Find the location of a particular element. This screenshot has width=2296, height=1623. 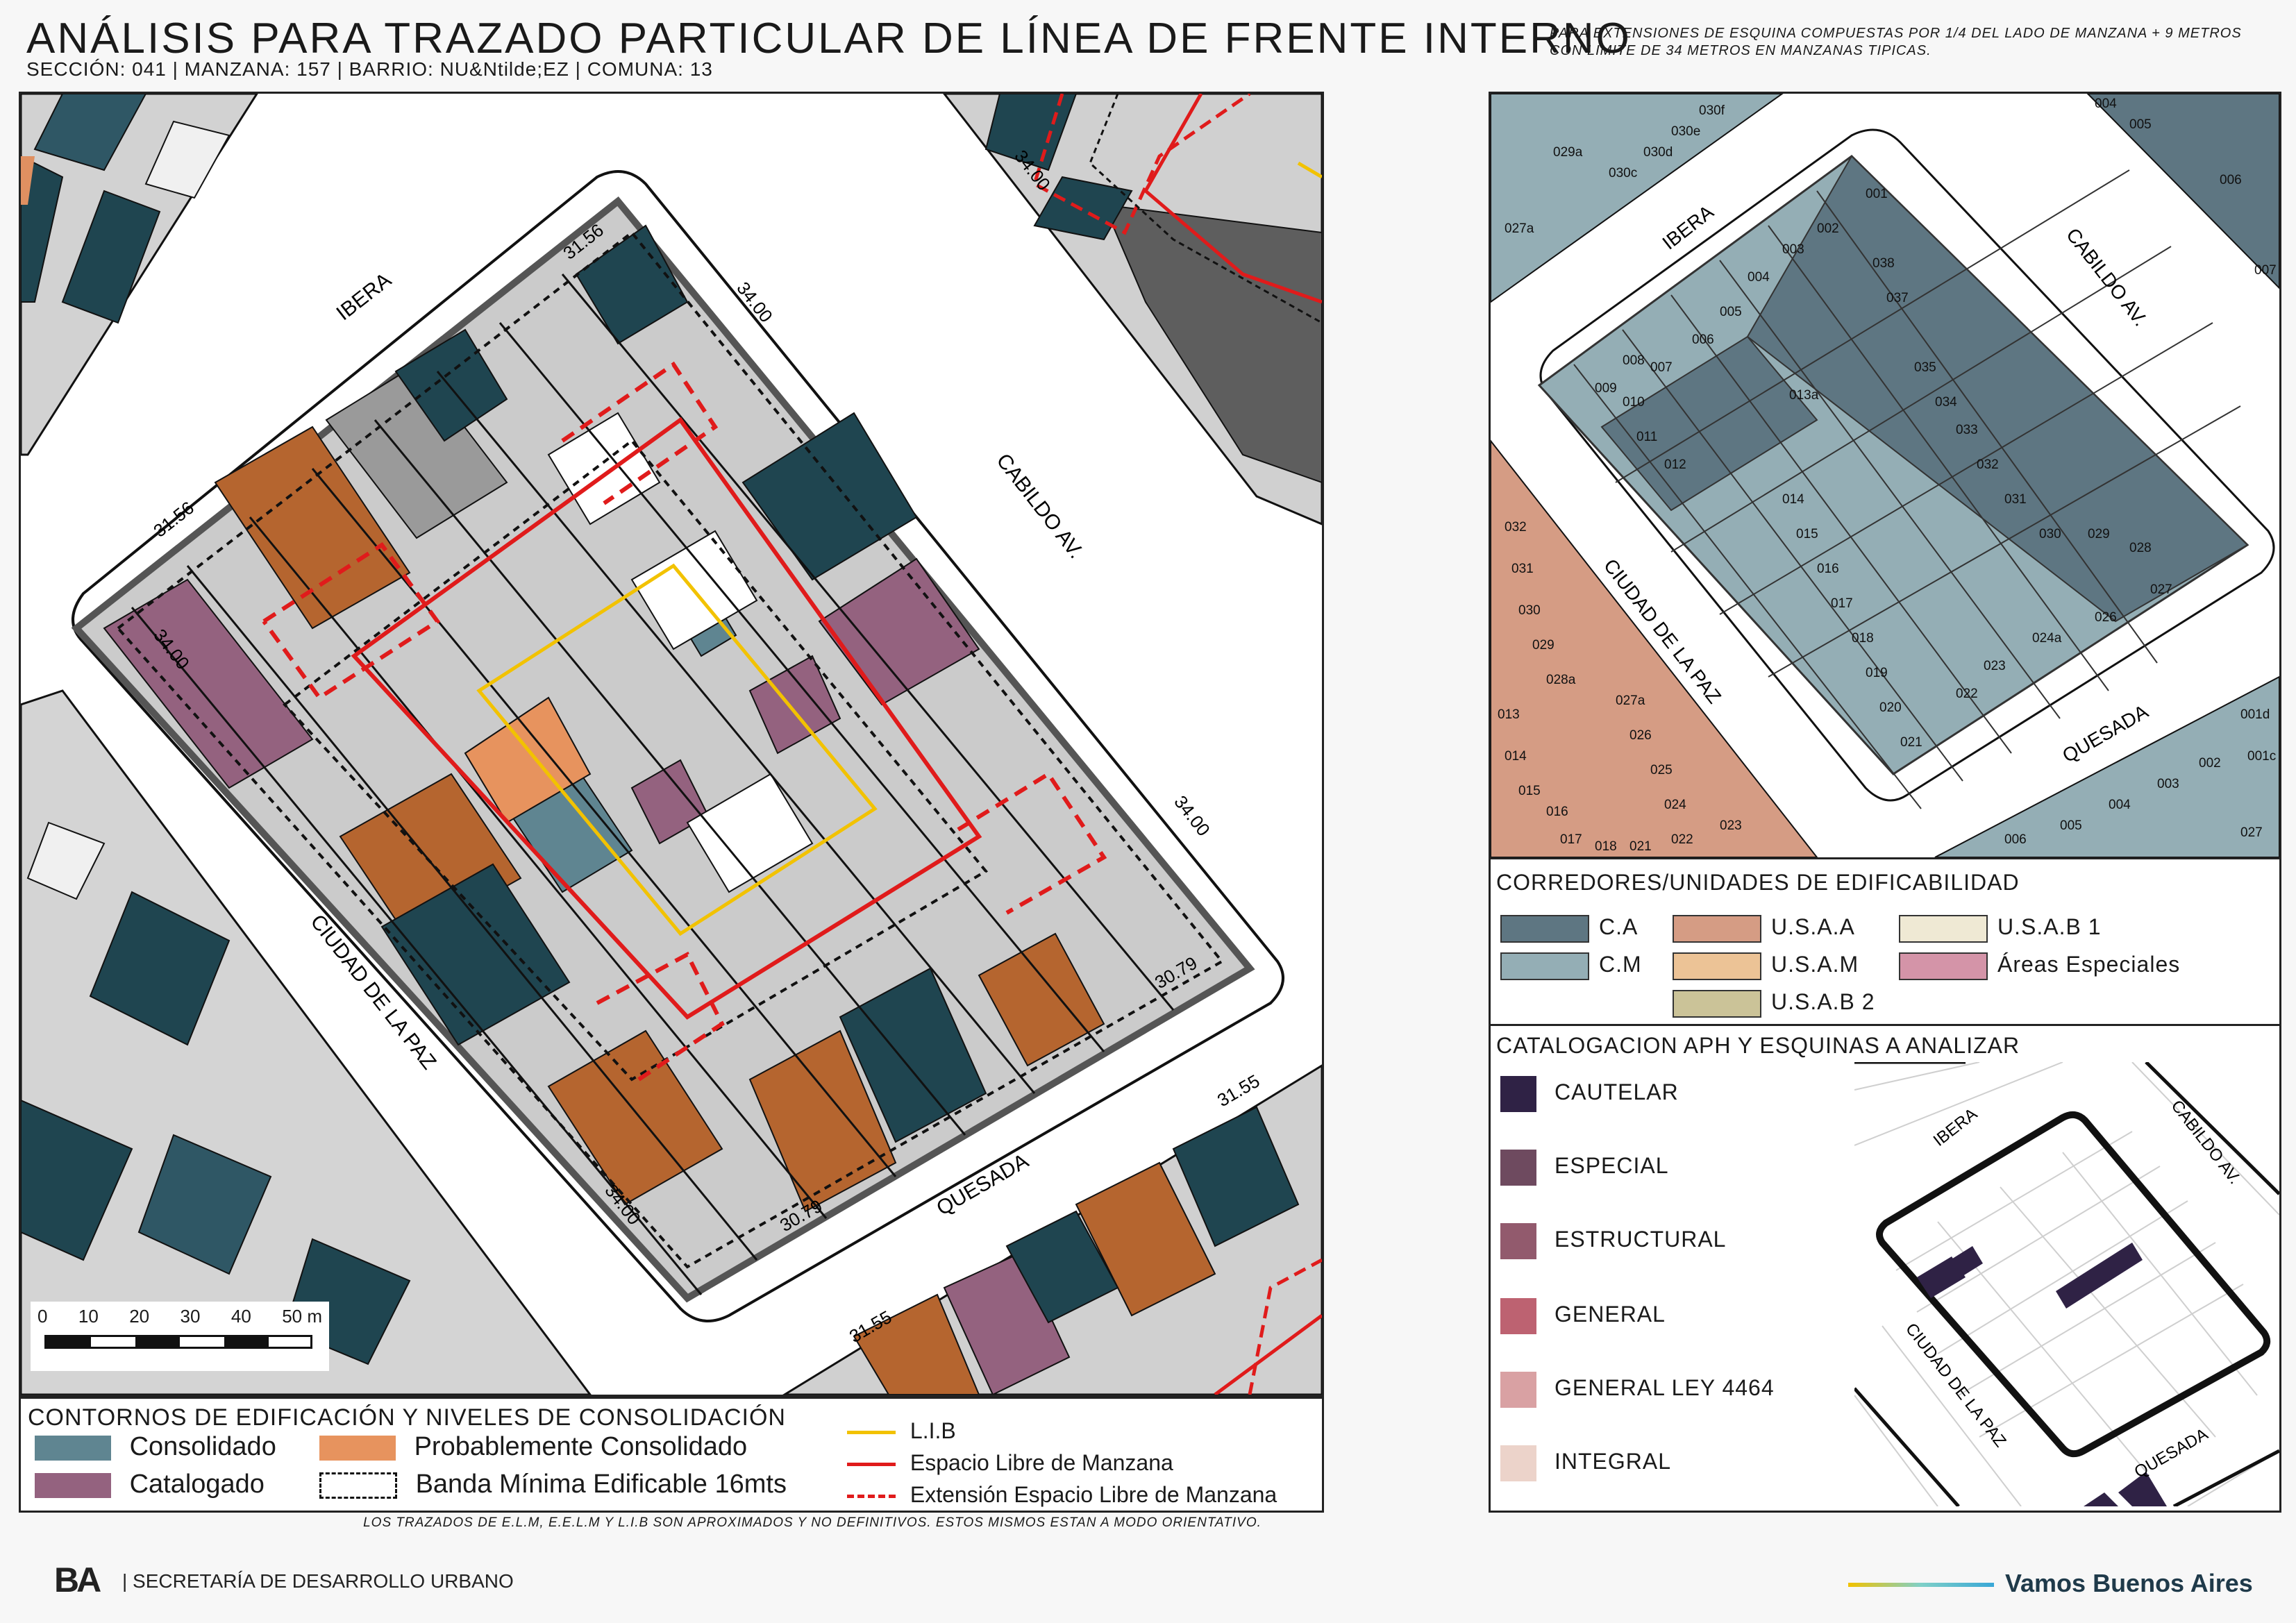

catalog-item: INTEGRAL is located at coordinates (1585, 1463).